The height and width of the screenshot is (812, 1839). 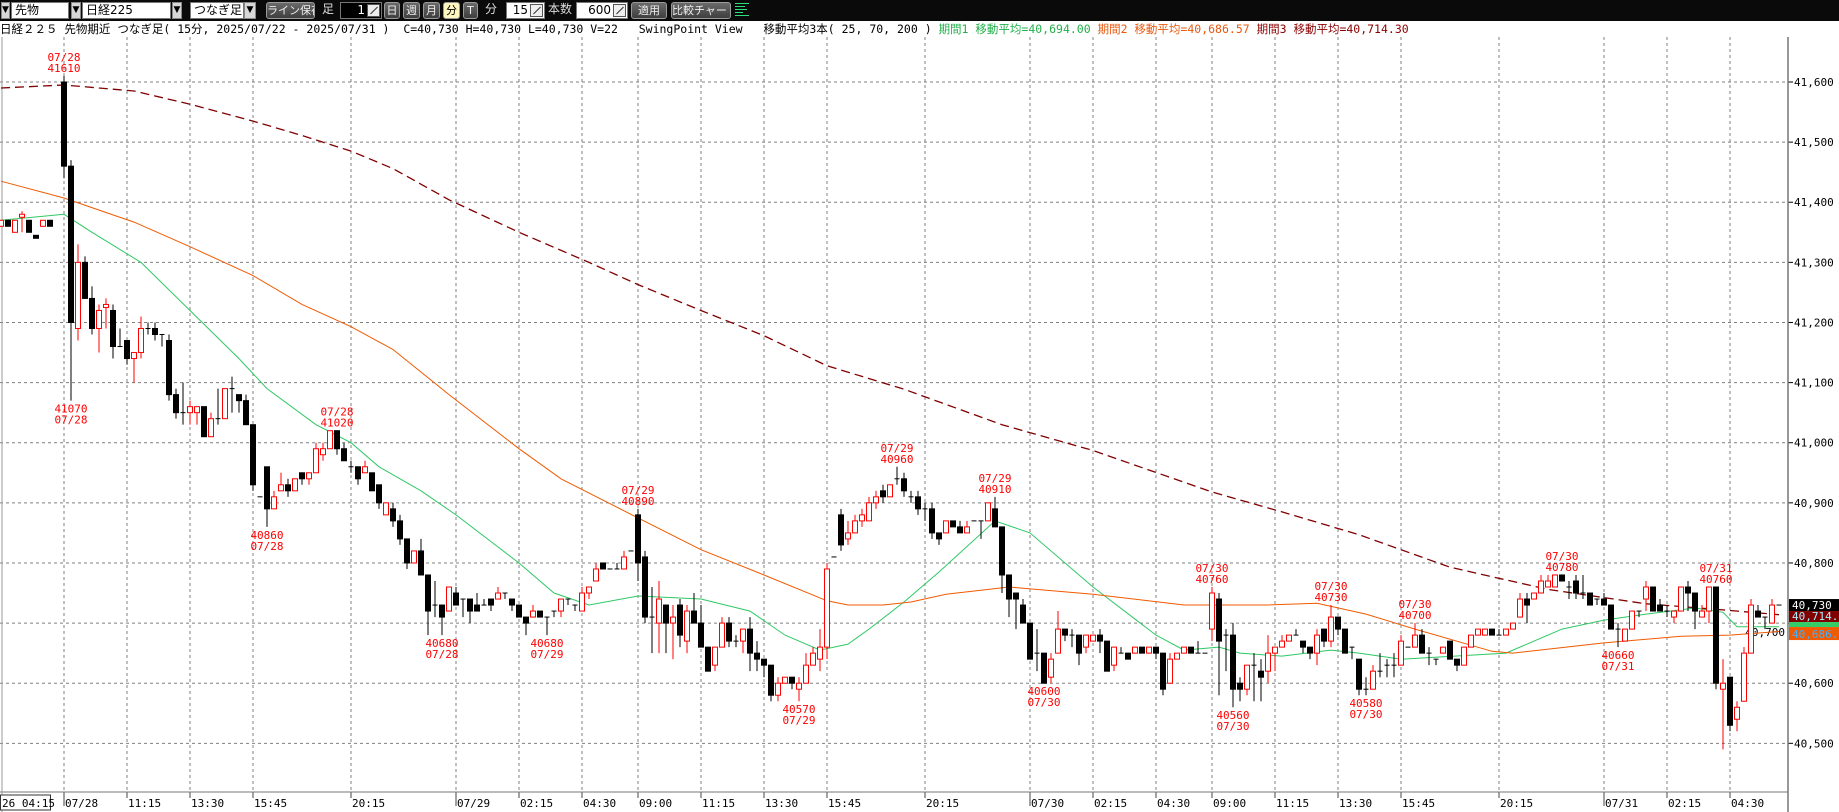 I want to click on swing-low-price: 40580, so click(x=1365, y=703).